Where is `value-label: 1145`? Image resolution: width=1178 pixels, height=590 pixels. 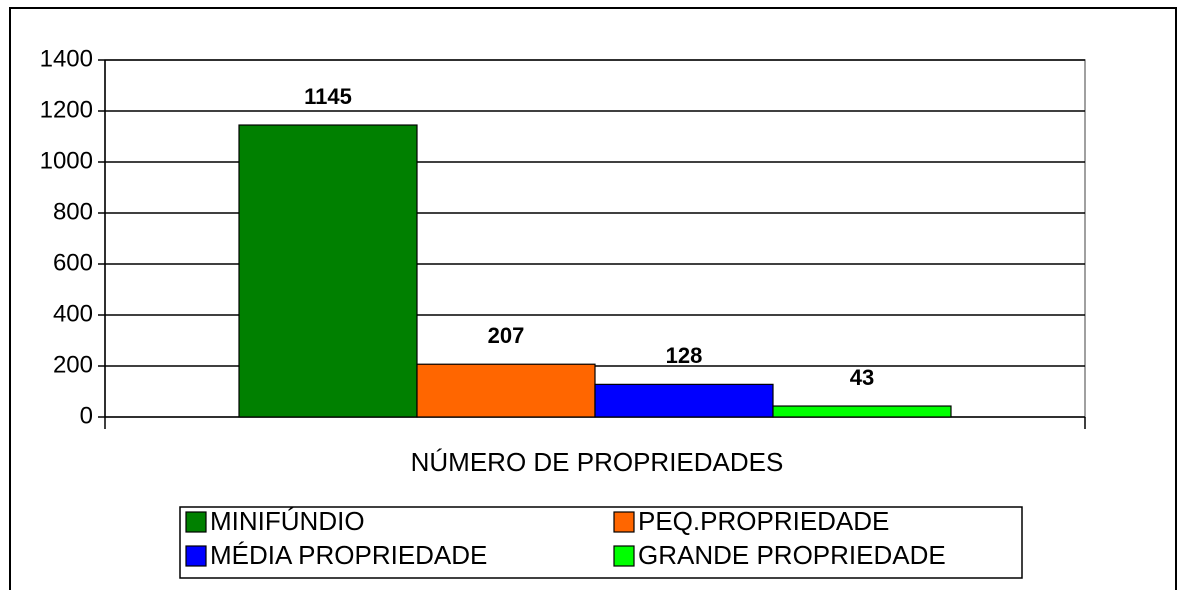 value-label: 1145 is located at coordinates (328, 96).